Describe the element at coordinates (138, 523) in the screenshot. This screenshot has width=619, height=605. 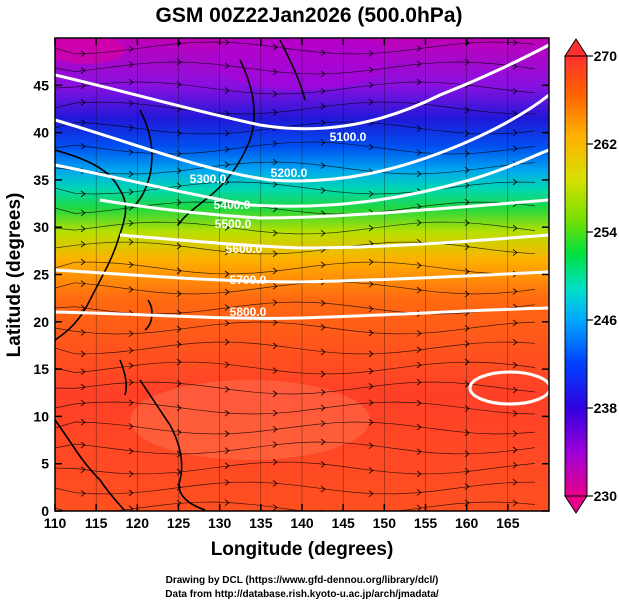
I see `x-tick-label: 120` at that location.